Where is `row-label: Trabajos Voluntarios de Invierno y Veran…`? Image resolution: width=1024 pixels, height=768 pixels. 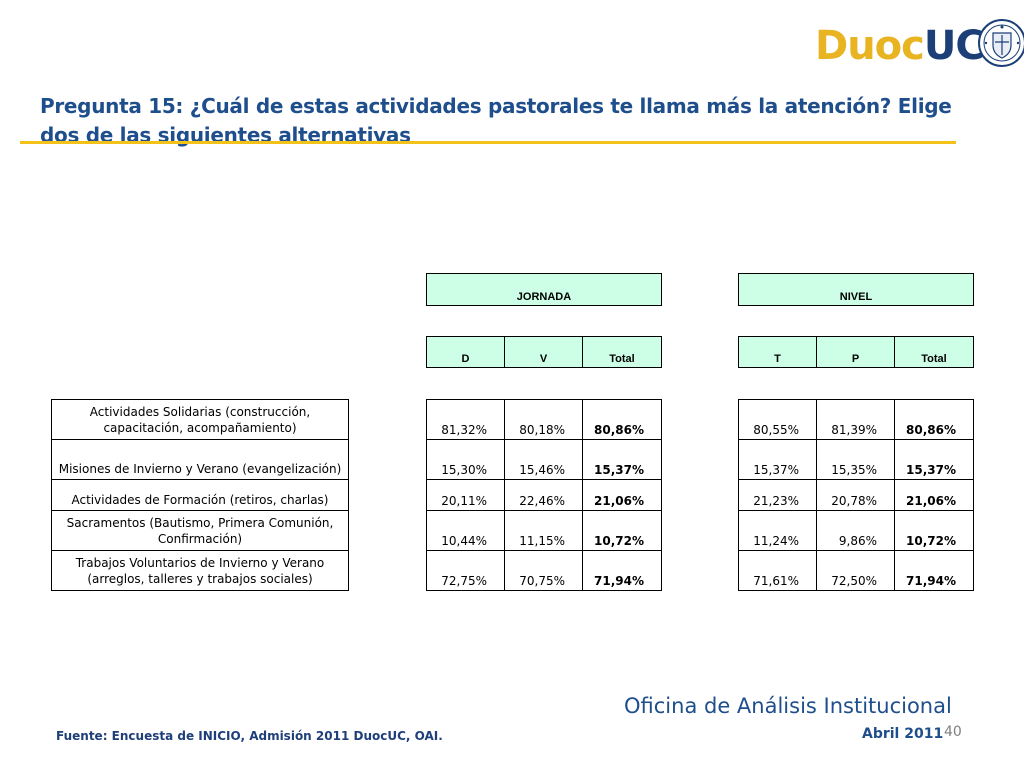 row-label: Trabajos Voluntarios de Invierno y Veran… is located at coordinates (200, 570).